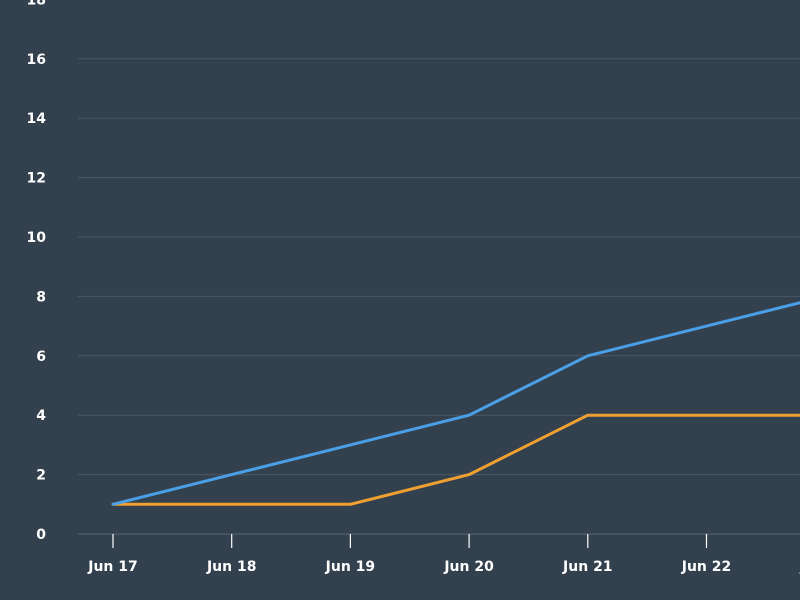  Describe the element at coordinates (36, 179) in the screenshot. I see `y-tick-label-12: 12` at that location.